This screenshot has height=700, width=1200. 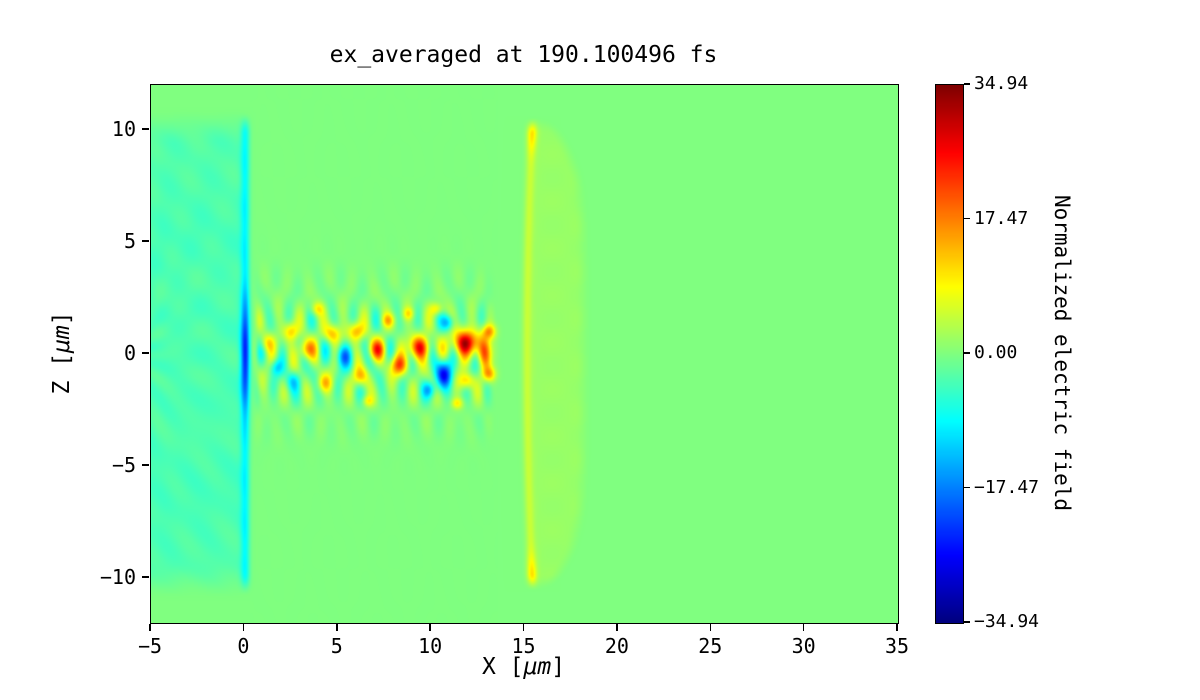 I want to click on y-tick-label: 5, so click(x=129, y=240).